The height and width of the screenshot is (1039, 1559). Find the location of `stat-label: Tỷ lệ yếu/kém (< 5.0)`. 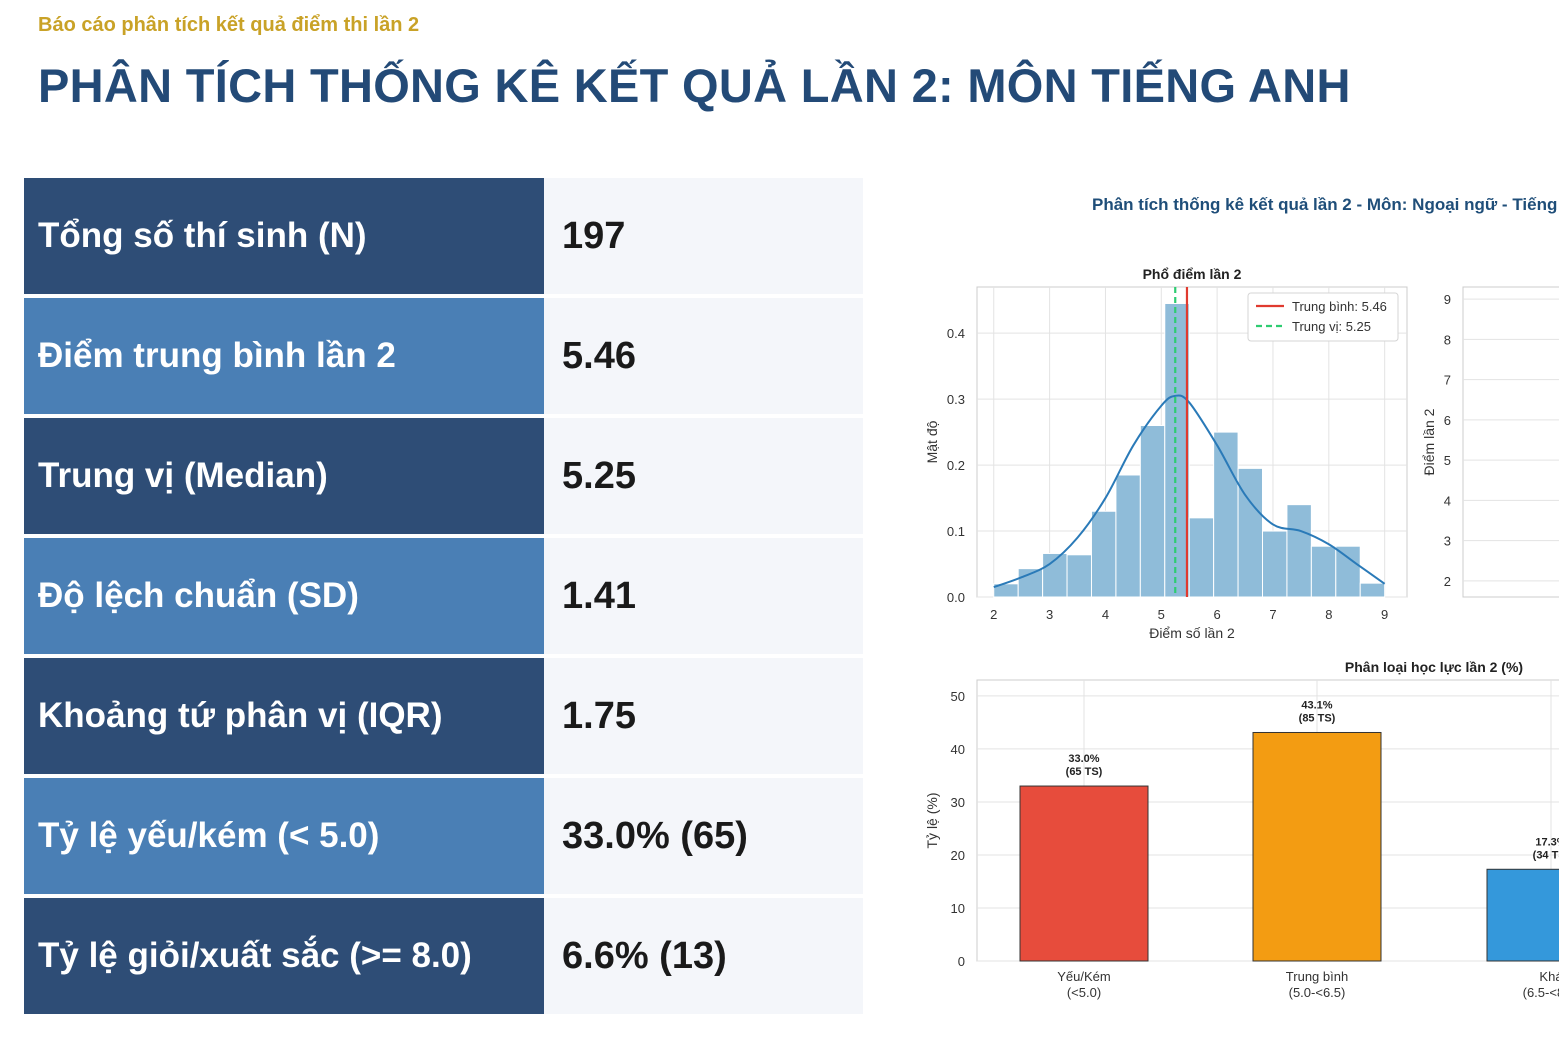

stat-label: Tỷ lệ yếu/kém (< 5.0) is located at coordinates (284, 836).